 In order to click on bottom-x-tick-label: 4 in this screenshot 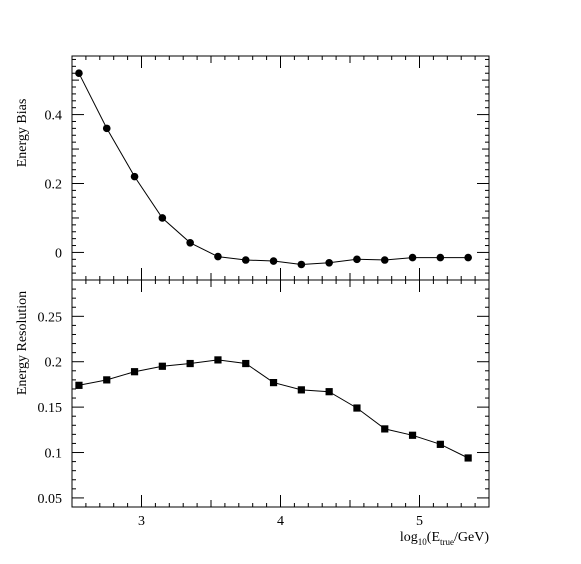, I will do `click(280, 521)`.